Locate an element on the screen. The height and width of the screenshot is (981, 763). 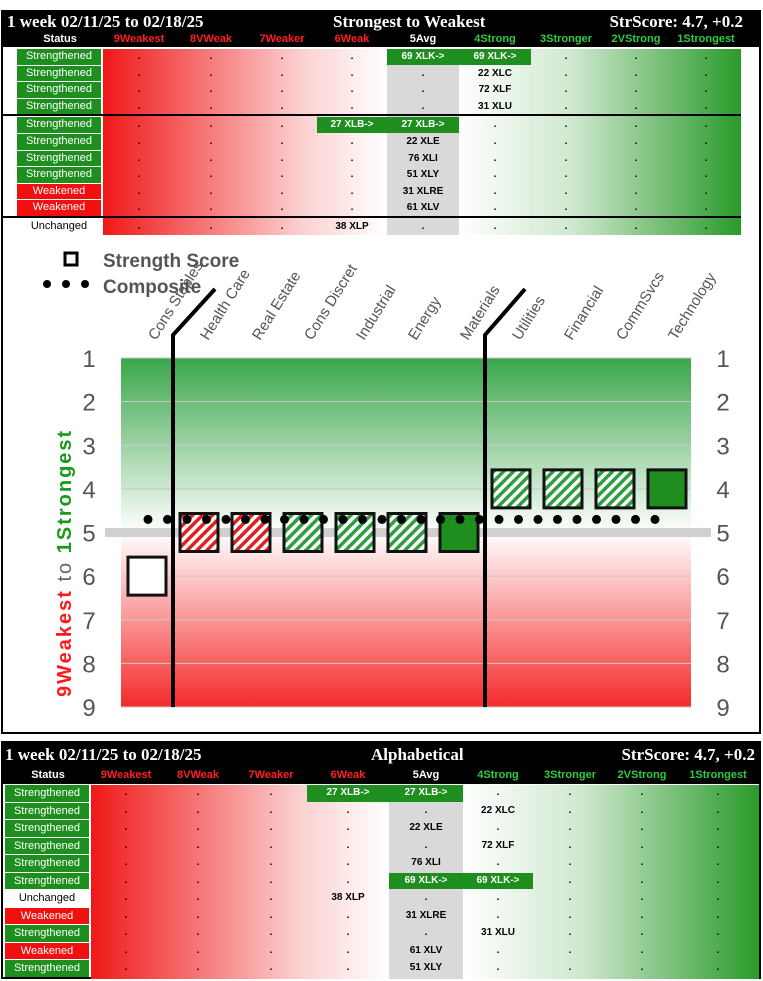
bottom-move-bar is located at coordinates (385, 793).